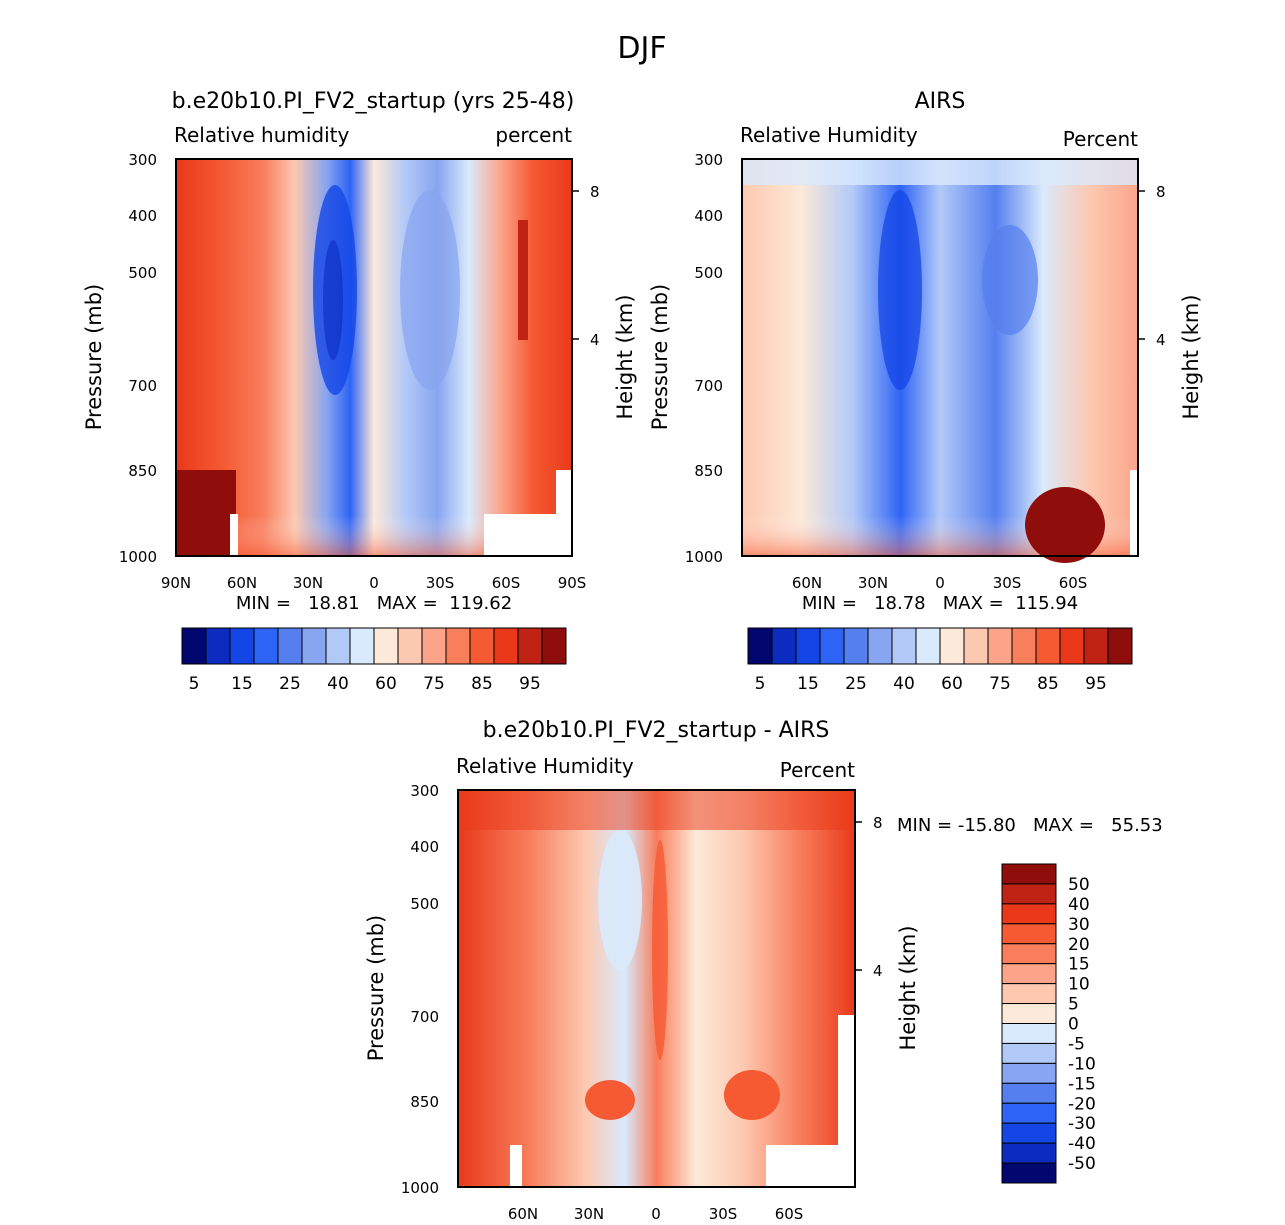 This screenshot has height=1225, width=1285. What do you see at coordinates (940, 172) in the screenshot?
I see `panel-obs-top-band` at bounding box center [940, 172].